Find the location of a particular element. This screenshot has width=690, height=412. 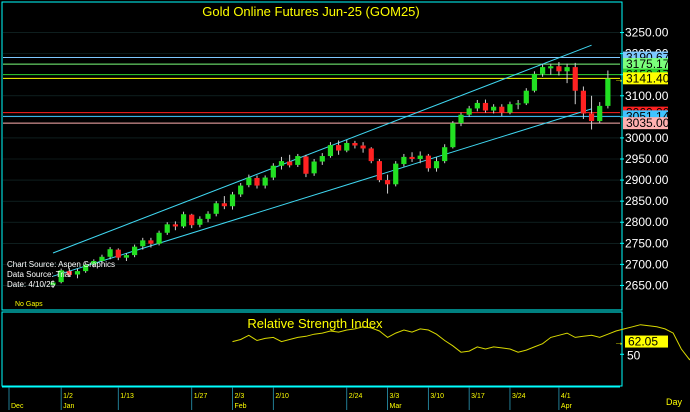

x-tick-label: 3/17 is located at coordinates (478, 396).